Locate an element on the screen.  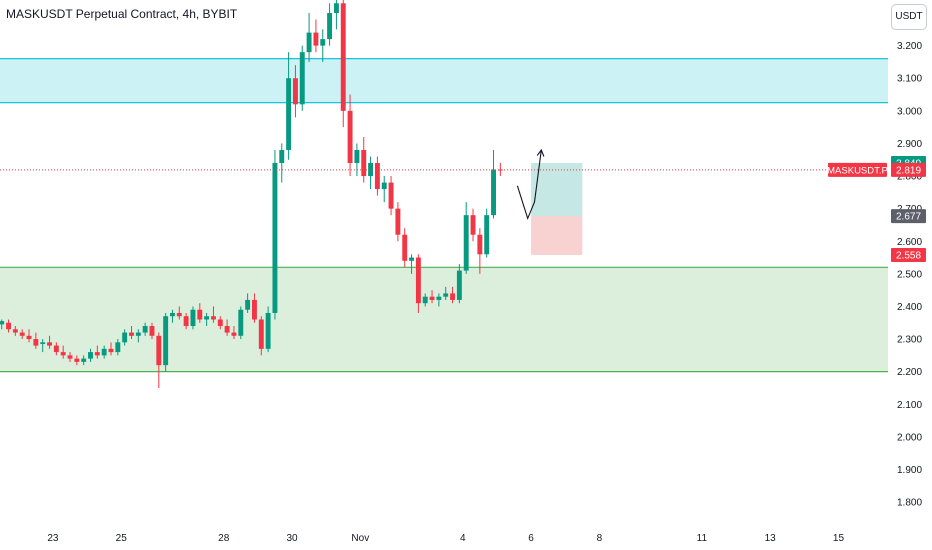
y-tick-label: 2.500 is located at coordinates (909, 274).